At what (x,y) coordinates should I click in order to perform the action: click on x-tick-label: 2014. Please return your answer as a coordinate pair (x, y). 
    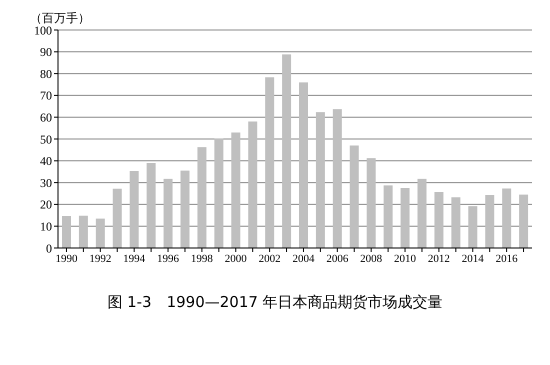
    Looking at the image, I should click on (473, 258).